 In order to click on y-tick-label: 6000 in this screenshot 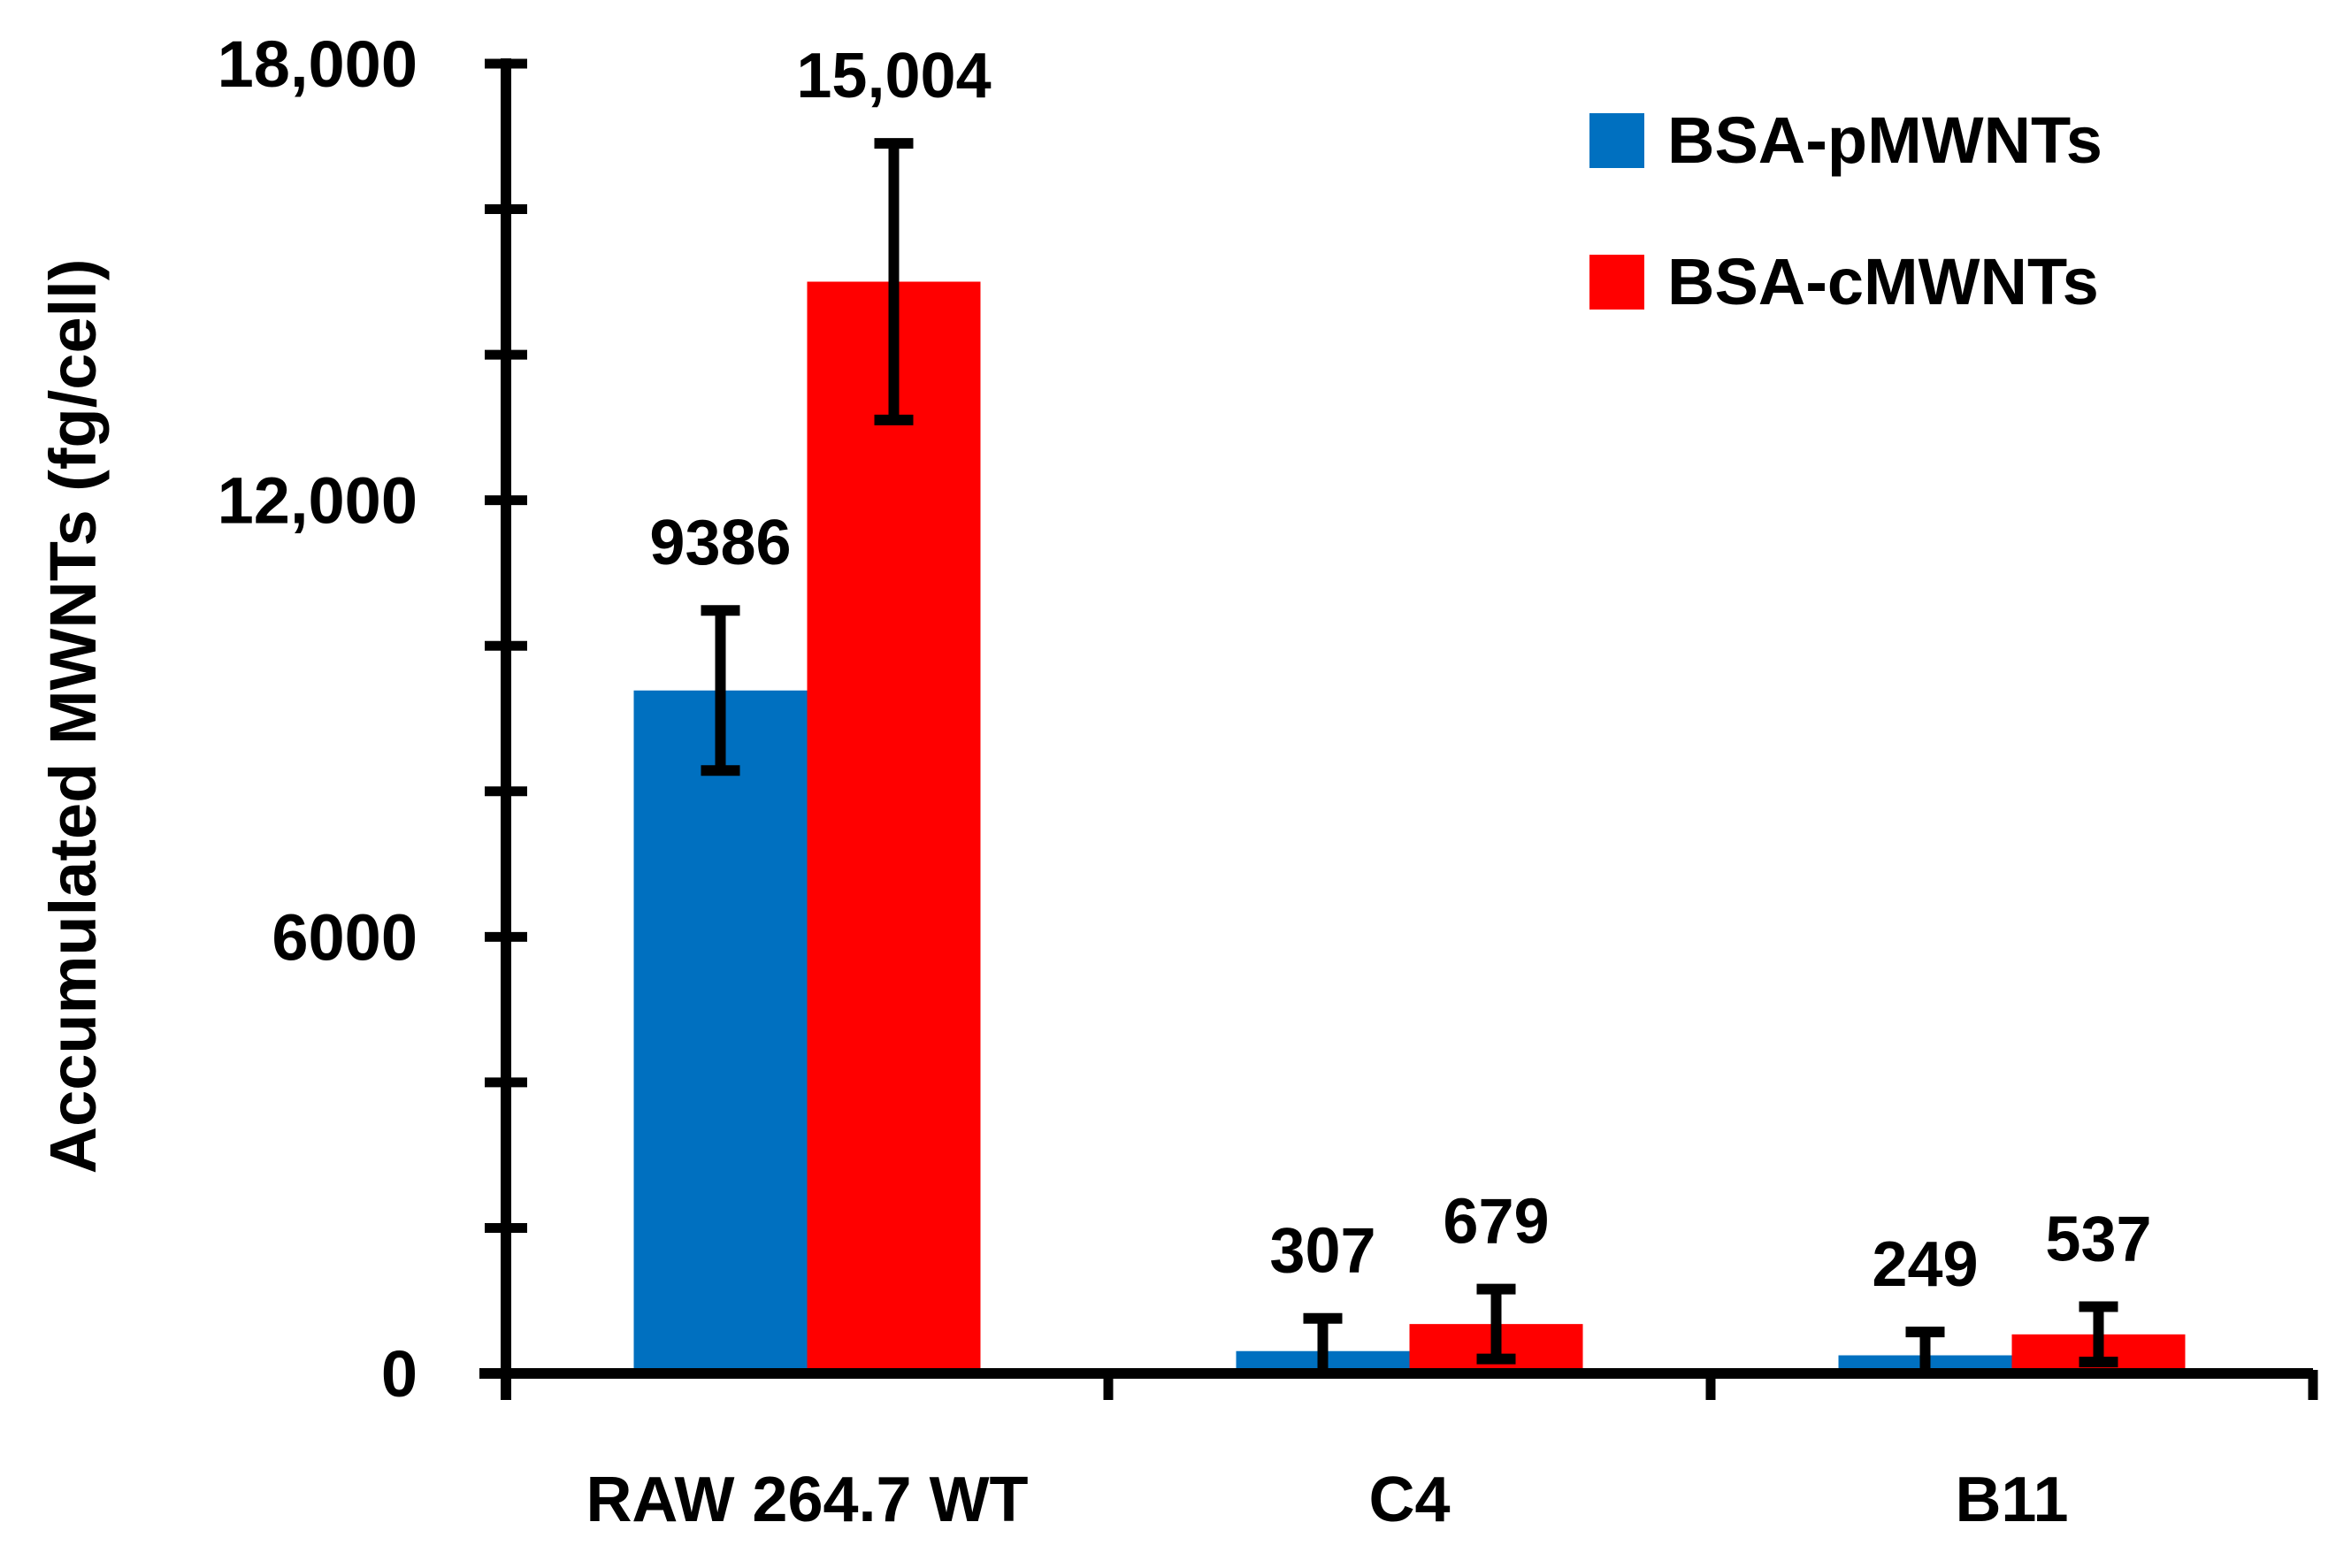, I will do `click(344, 937)`.